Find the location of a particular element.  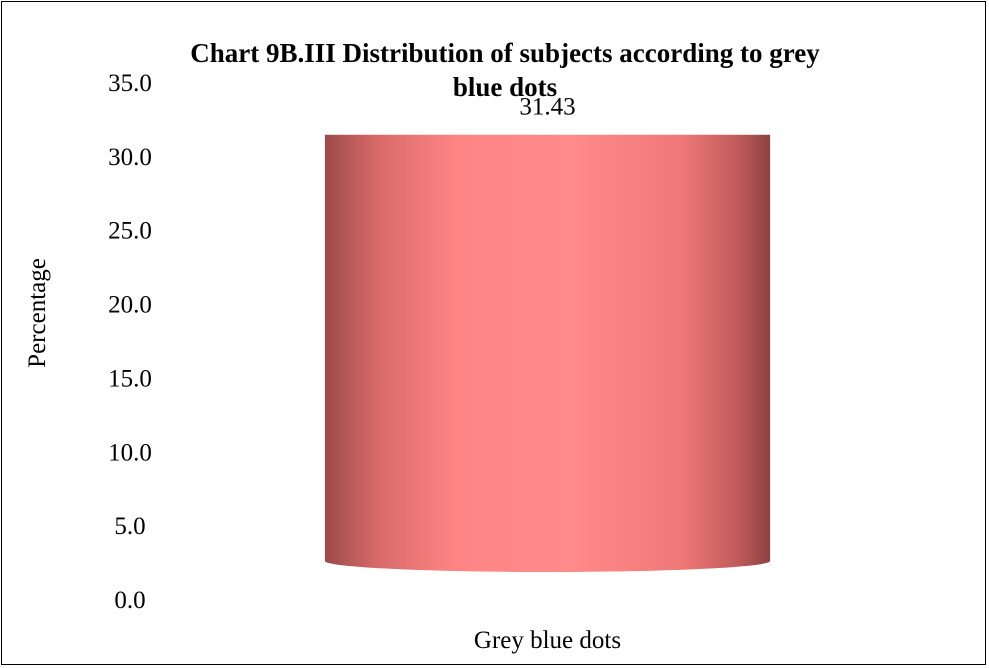

y-tick-label: 35.0 is located at coordinates (130, 83).